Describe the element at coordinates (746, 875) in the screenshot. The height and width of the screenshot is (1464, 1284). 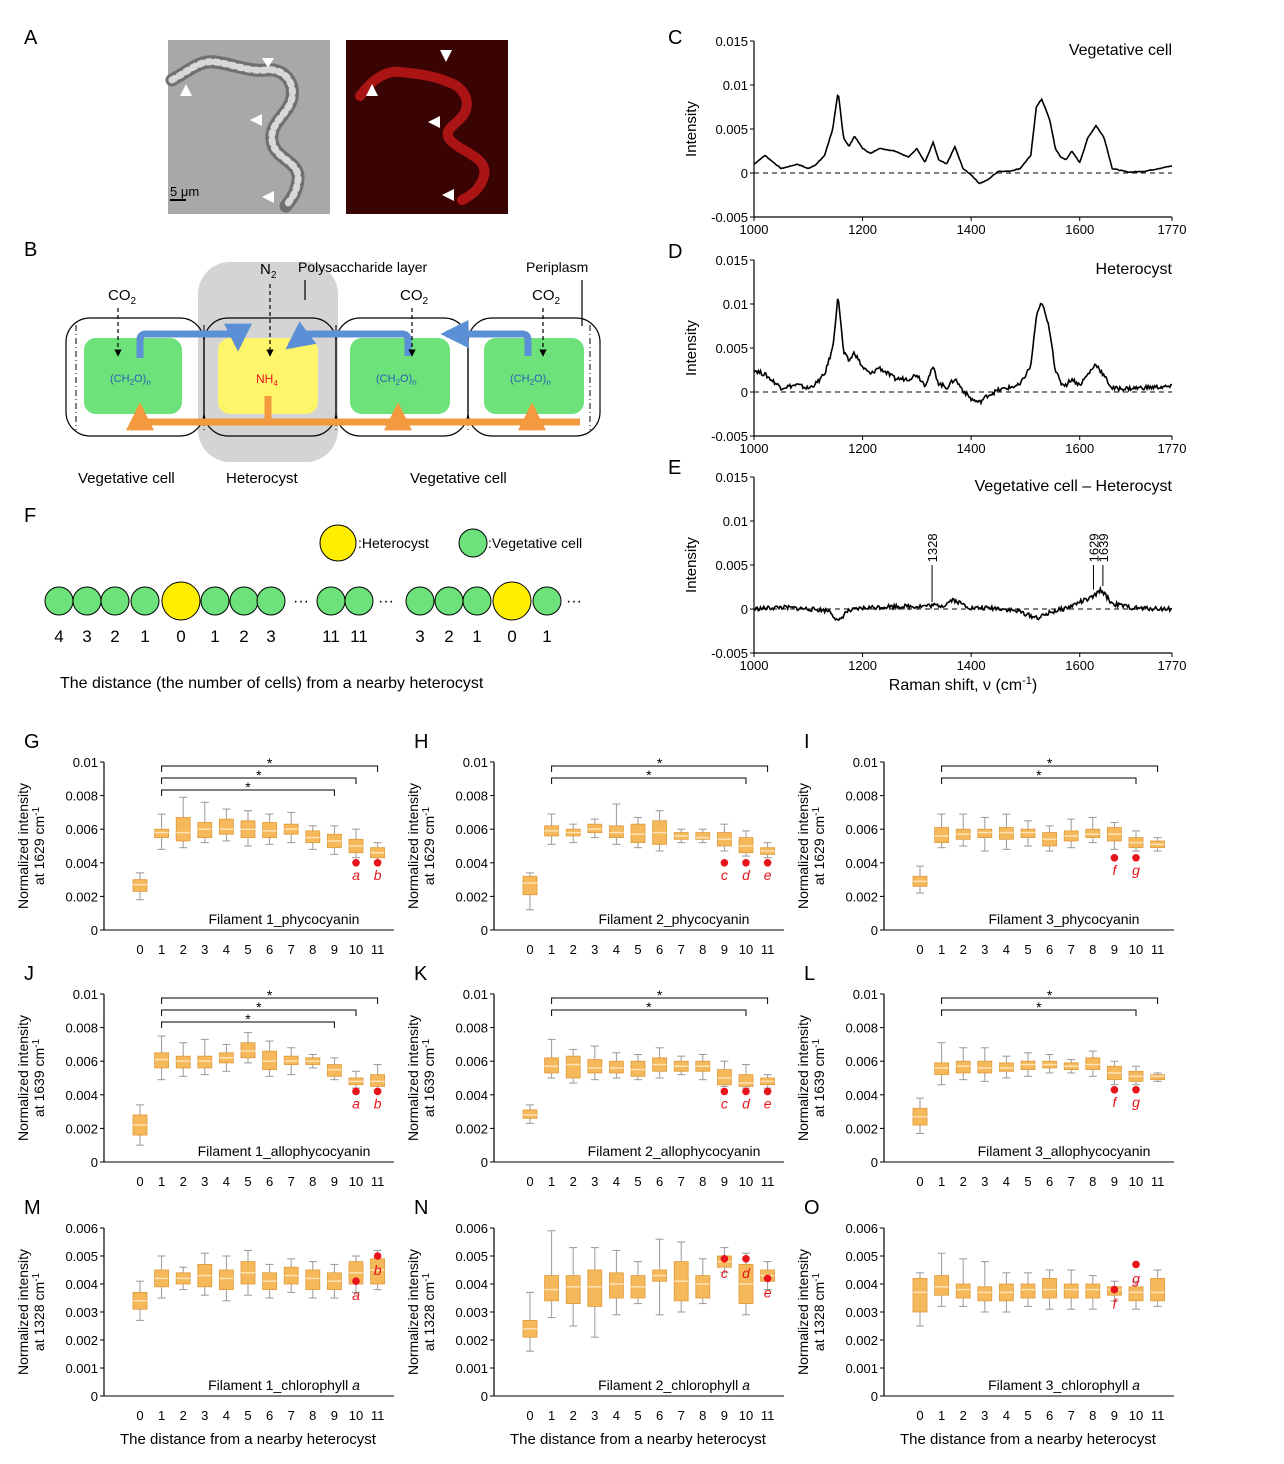
I see `outlier-label: d` at that location.